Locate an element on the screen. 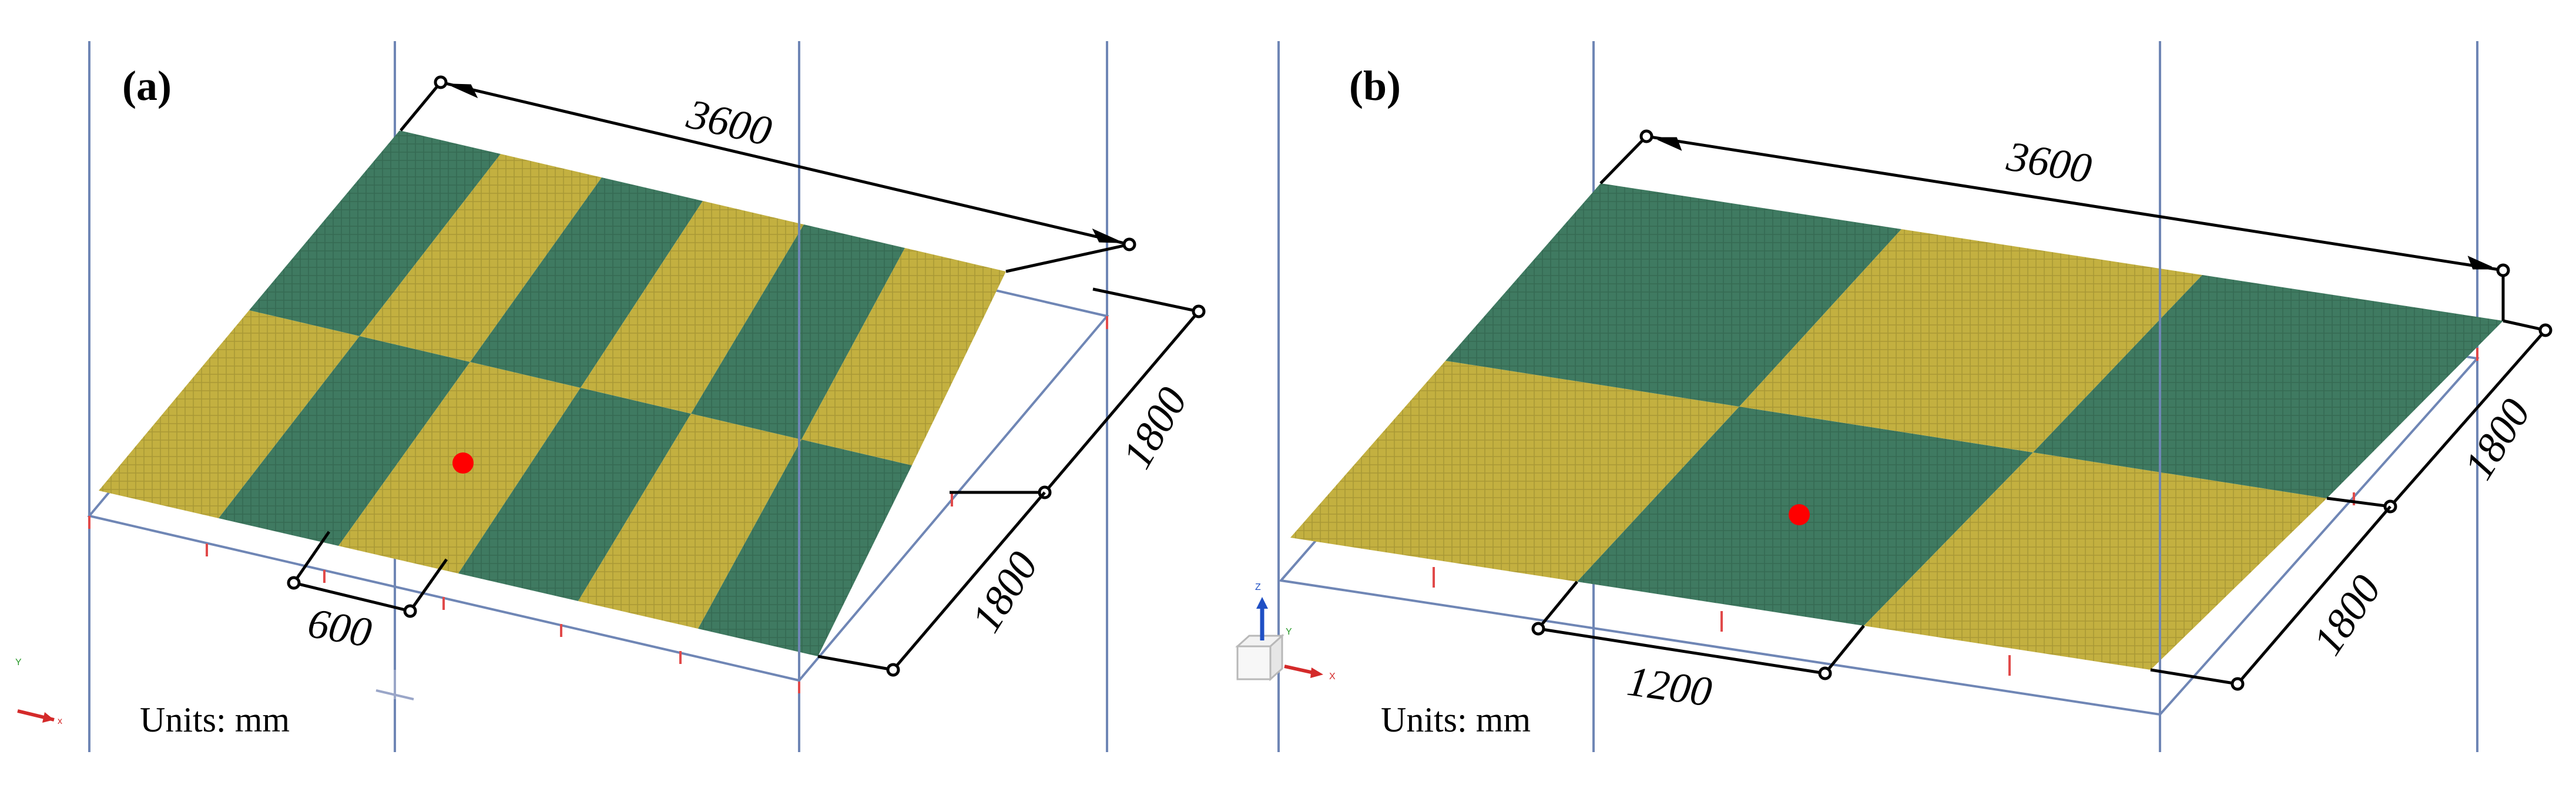 Image resolution: width=2576 pixels, height=785 pixels. origin-marker is located at coordinates (395, 685).